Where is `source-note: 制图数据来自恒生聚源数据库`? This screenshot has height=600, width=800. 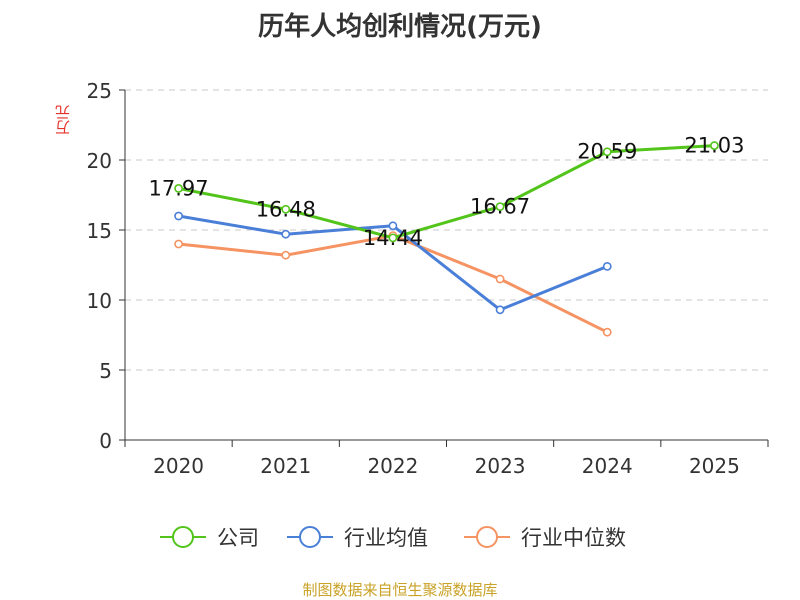 source-note: 制图数据来自恒生聚源数据库 is located at coordinates (400, 590).